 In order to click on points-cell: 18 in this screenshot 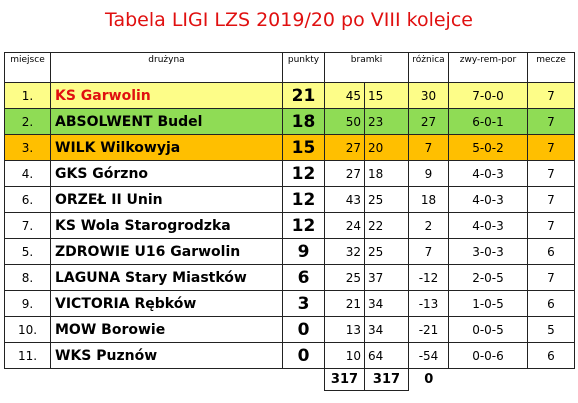, I will do `click(303, 121)`.